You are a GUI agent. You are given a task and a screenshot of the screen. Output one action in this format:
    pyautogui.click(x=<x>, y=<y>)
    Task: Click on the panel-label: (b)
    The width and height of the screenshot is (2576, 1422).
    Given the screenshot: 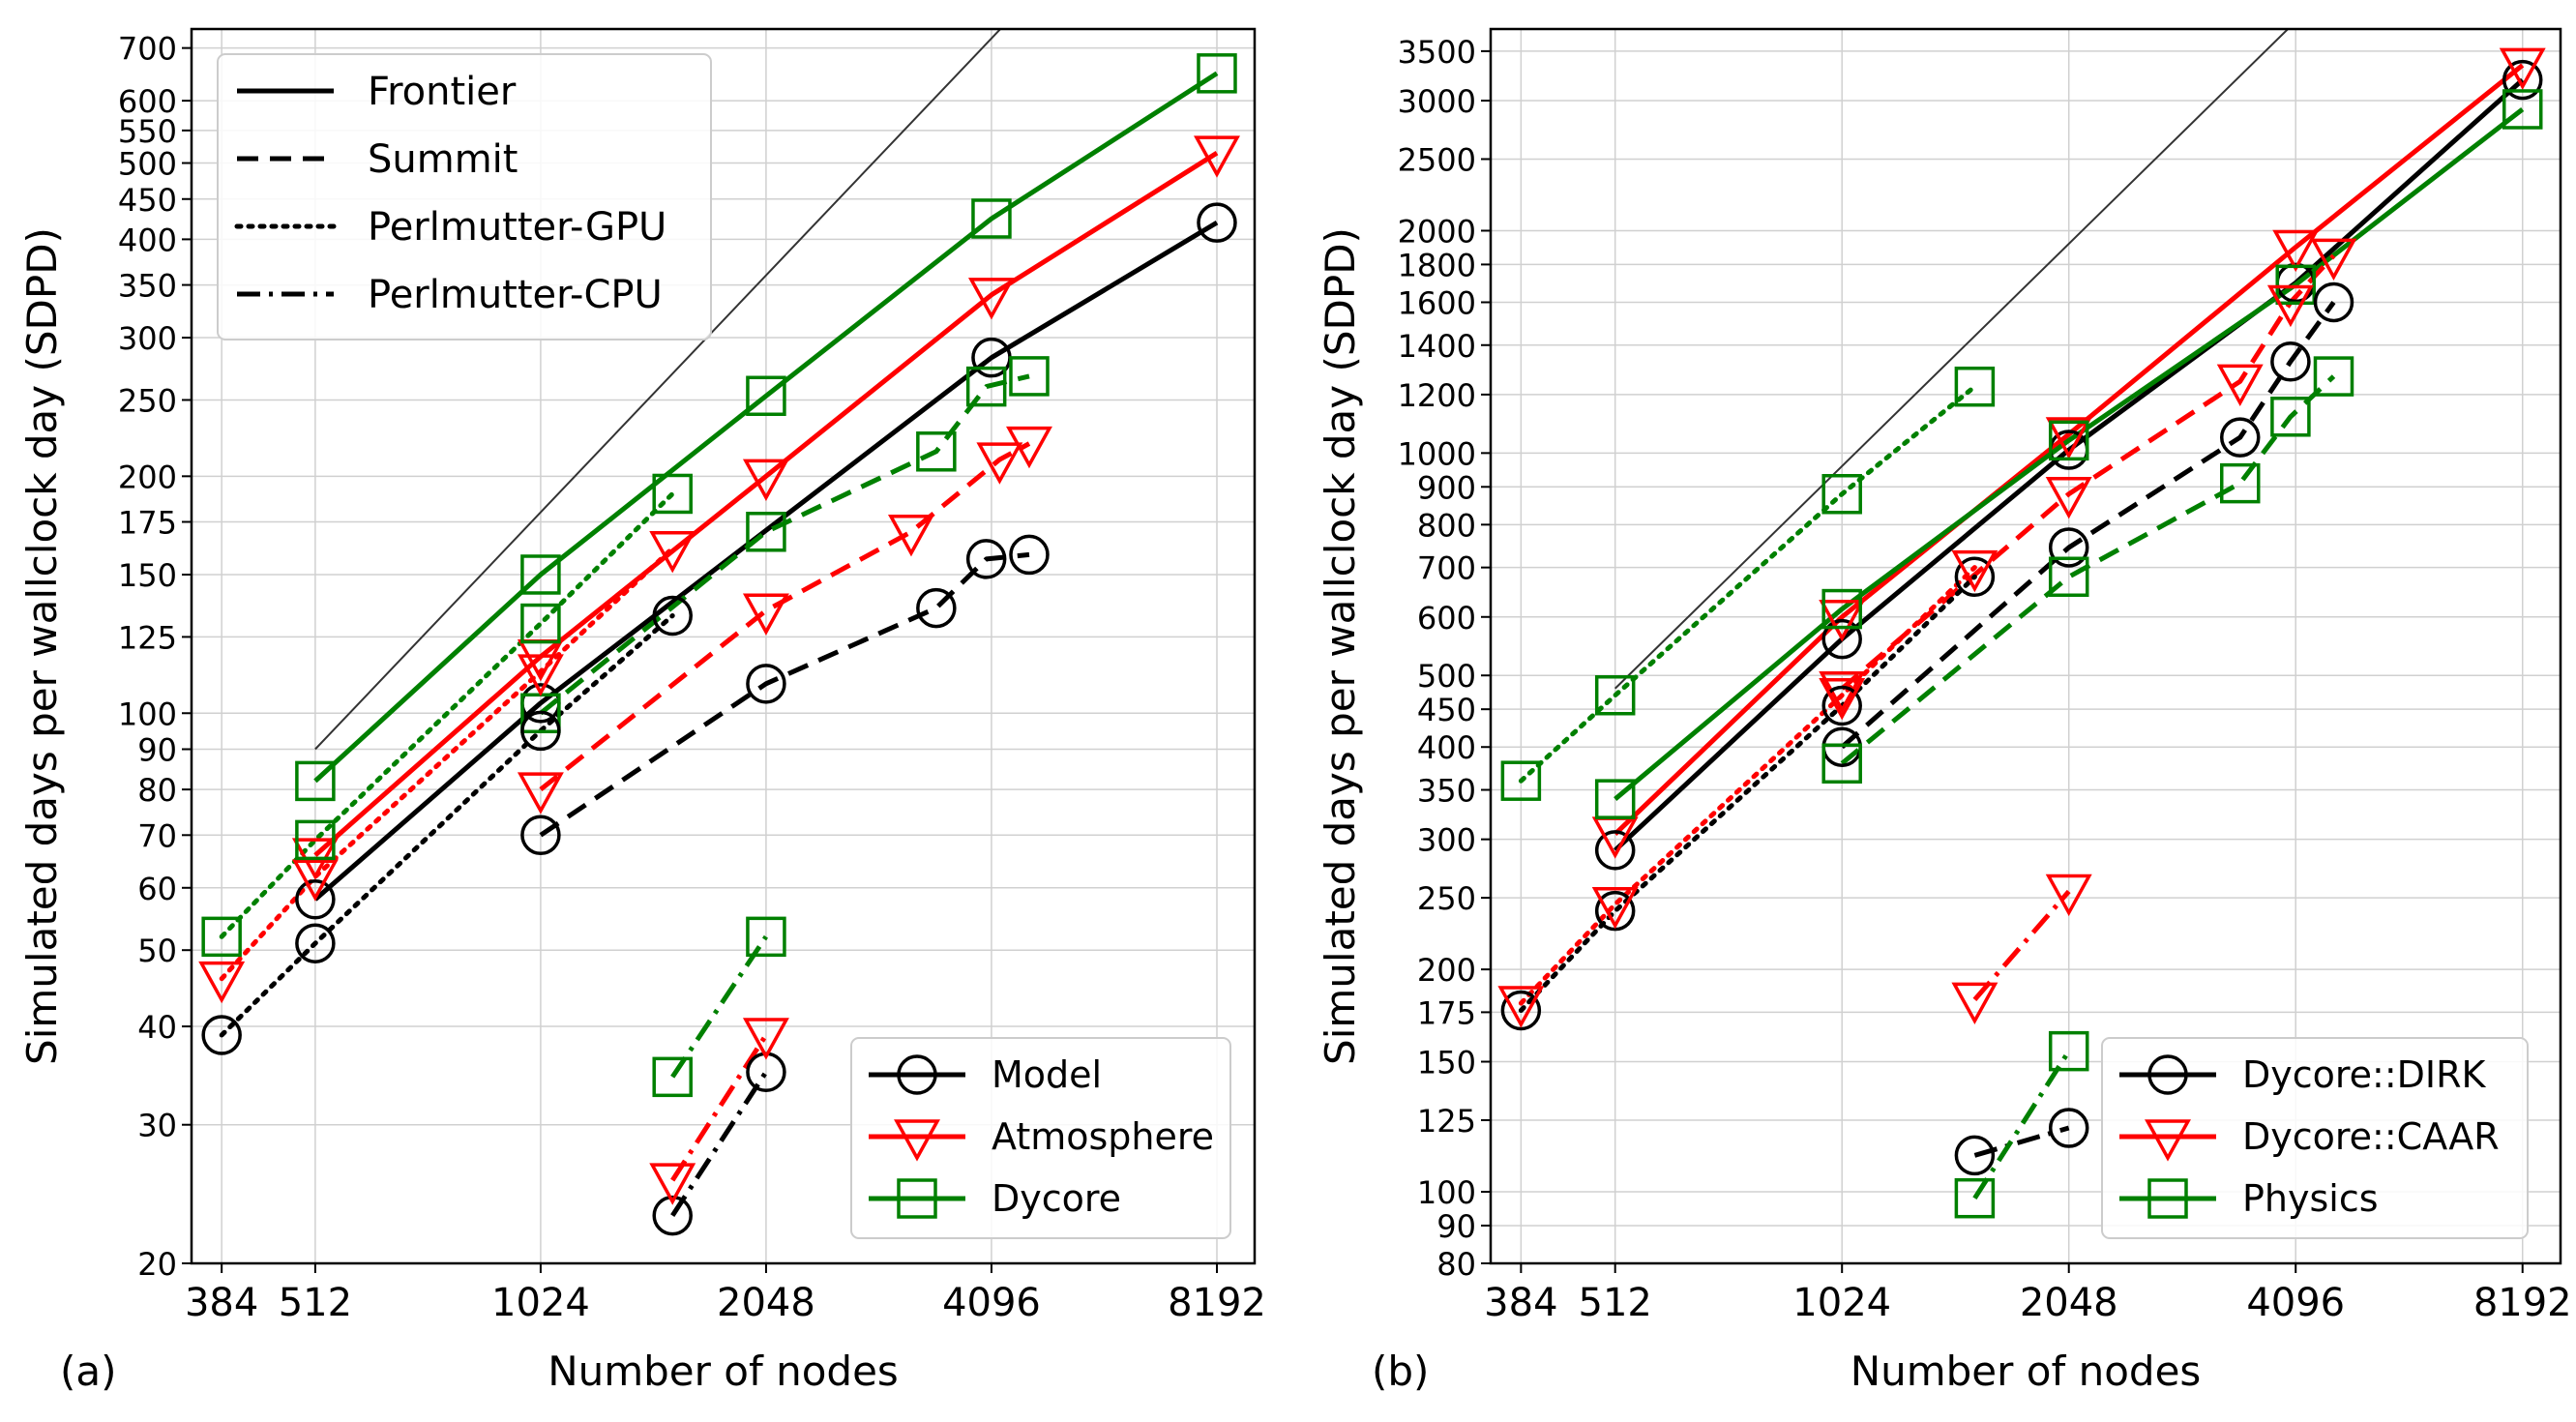 What is the action you would take?
    pyautogui.click(x=1400, y=1371)
    